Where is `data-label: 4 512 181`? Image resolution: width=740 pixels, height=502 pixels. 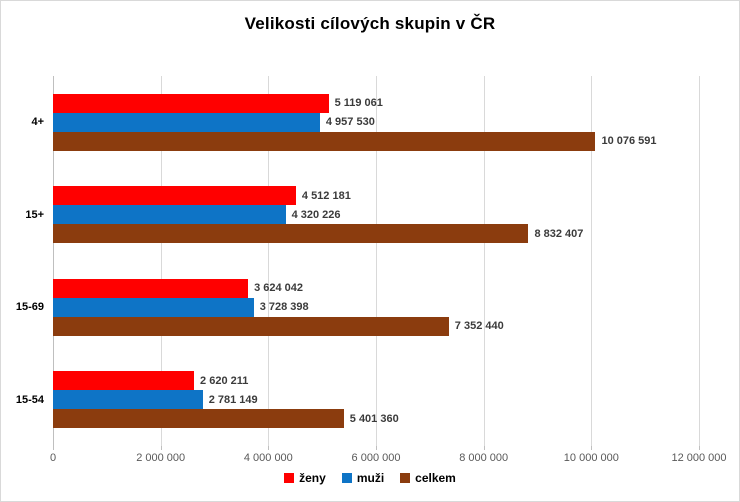
data-label: 4 512 181 is located at coordinates (326, 195).